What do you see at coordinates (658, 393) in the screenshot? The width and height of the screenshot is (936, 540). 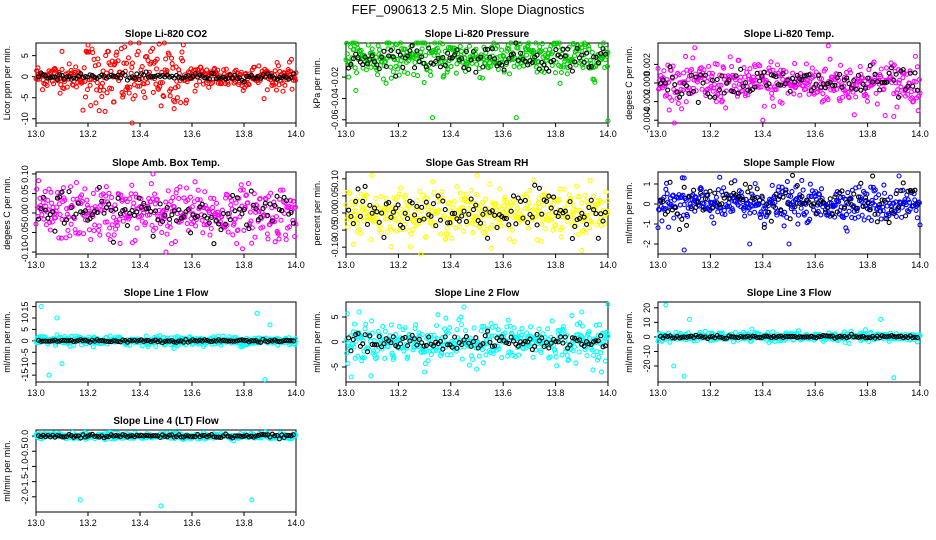 I see `x-tick-label: 13.0` at bounding box center [658, 393].